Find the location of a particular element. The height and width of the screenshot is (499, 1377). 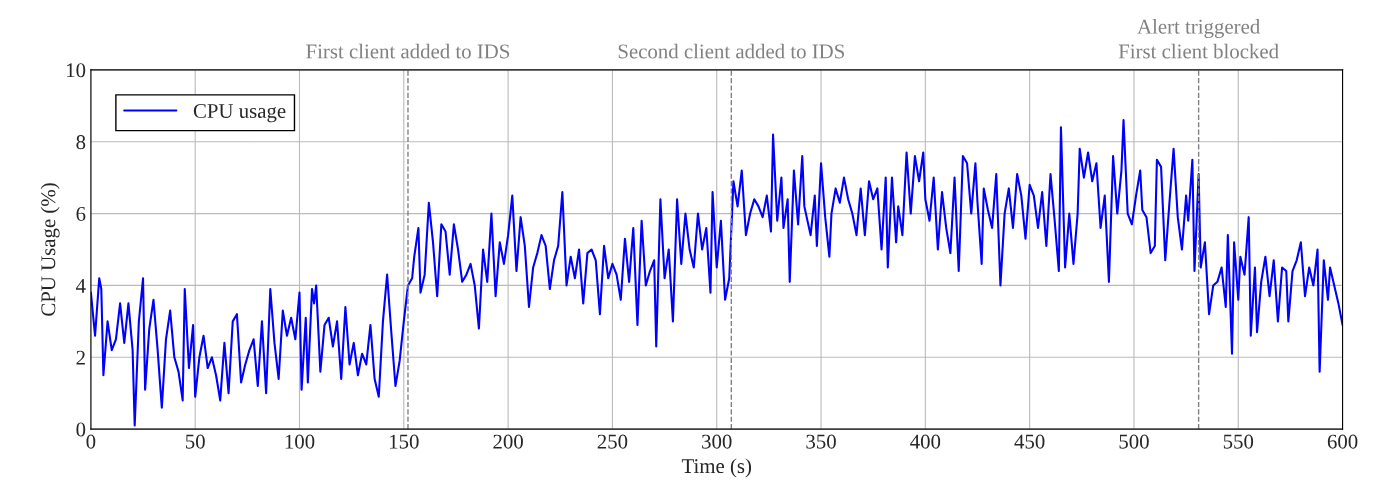

y-tick-label: 0 is located at coordinates (81, 429).